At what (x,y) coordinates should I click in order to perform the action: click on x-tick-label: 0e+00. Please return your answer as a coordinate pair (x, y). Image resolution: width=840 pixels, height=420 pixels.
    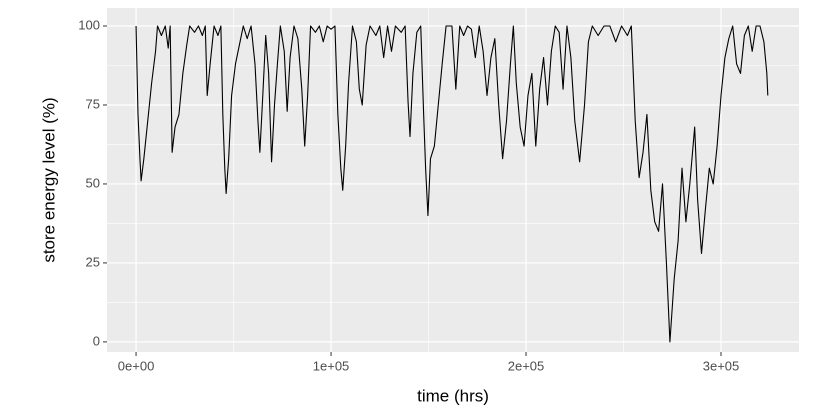
    Looking at the image, I should click on (136, 365).